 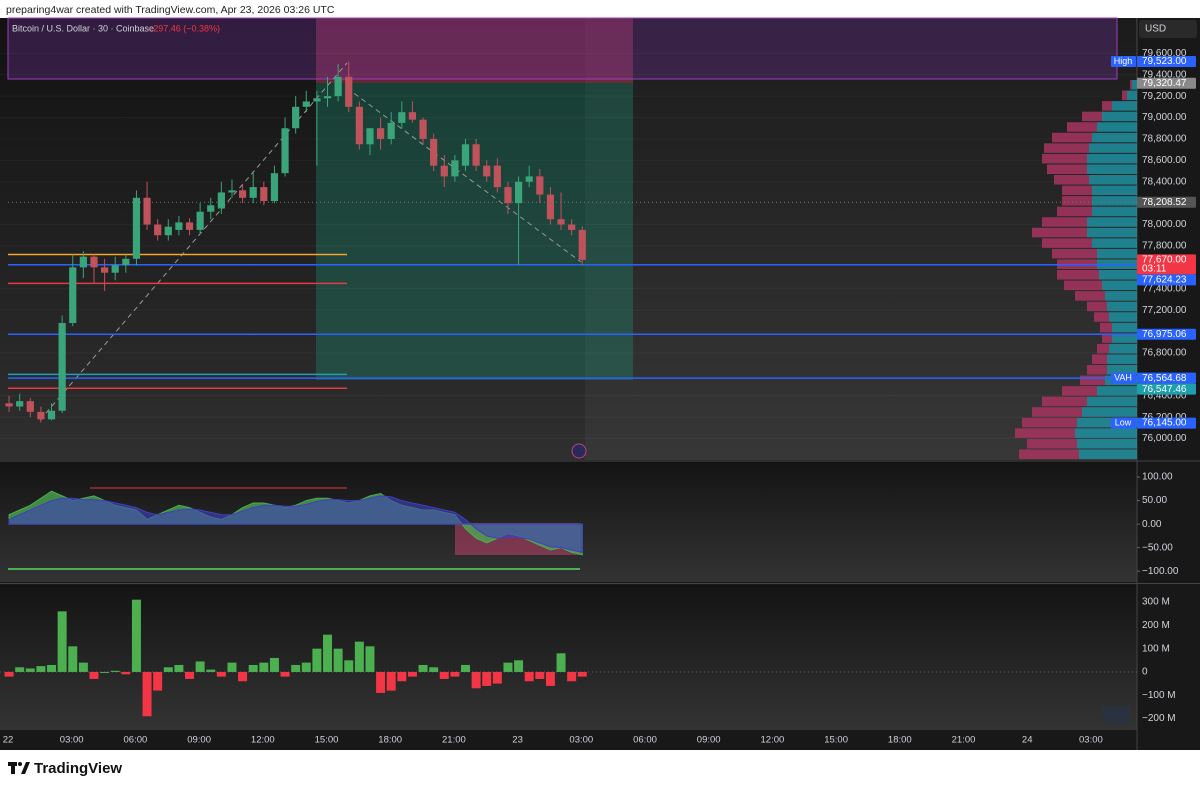 I want to click on y-tick-label: −100.00, so click(x=1160, y=571).